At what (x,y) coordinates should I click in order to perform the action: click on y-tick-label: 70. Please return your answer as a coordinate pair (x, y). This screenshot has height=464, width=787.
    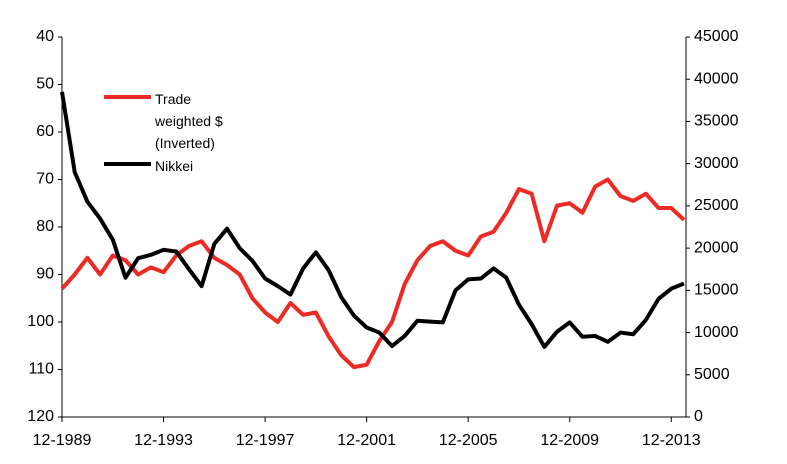
    Looking at the image, I should click on (45, 179).